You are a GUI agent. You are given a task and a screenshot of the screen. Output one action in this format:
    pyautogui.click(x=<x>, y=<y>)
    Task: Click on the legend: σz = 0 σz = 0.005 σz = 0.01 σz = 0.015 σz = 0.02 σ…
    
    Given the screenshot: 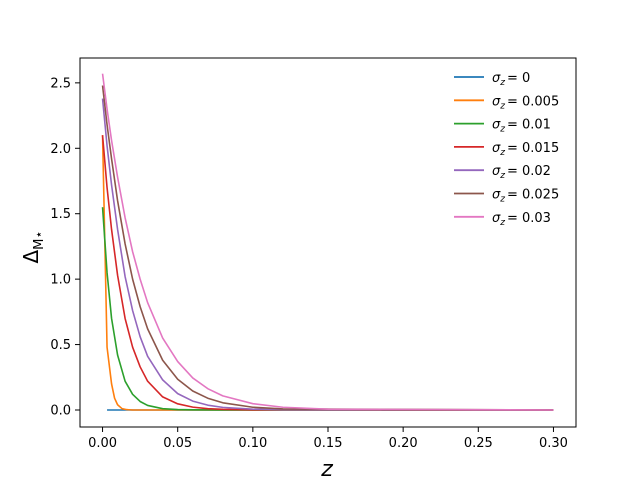 What is the action you would take?
    pyautogui.click(x=506, y=149)
    